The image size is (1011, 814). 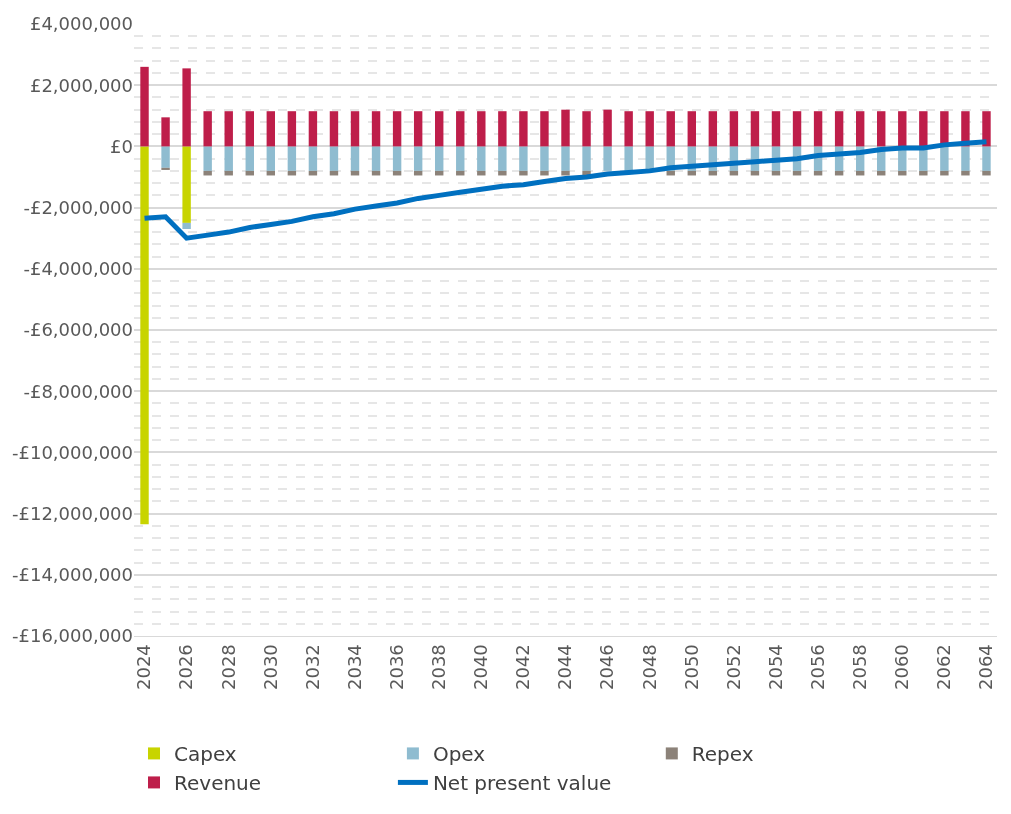 What do you see at coordinates (459, 754) in the screenshot?
I see `legend-label: Opex` at bounding box center [459, 754].